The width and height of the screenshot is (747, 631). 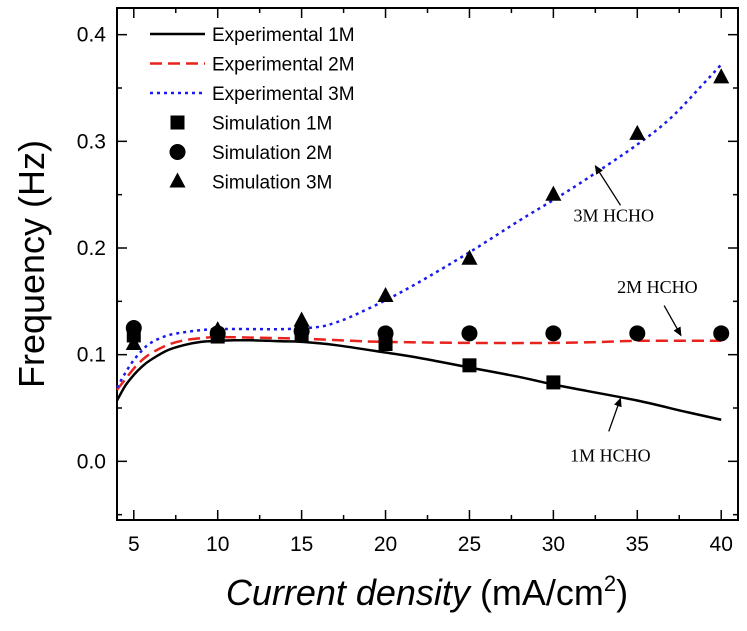 I want to click on annotations: 3M HCHO 2M HCHO 1M HCHO, so click(x=634, y=315).